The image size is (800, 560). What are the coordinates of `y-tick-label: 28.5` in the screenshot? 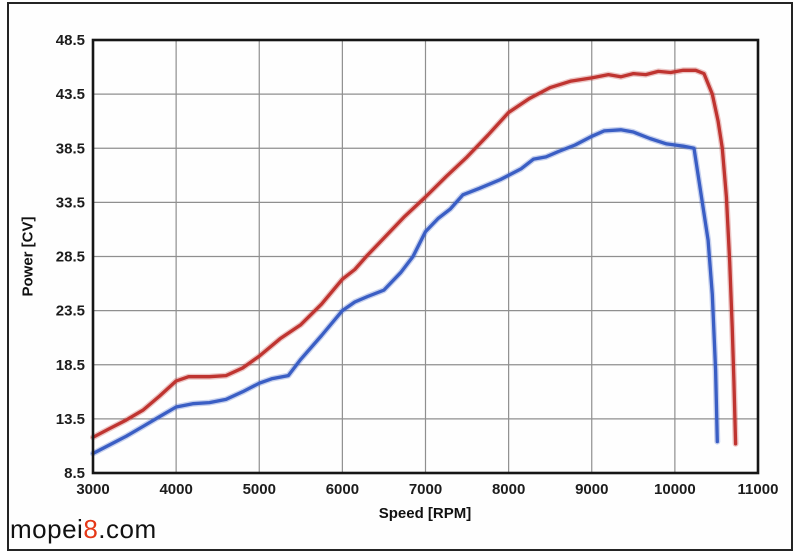 It's located at (70, 257).